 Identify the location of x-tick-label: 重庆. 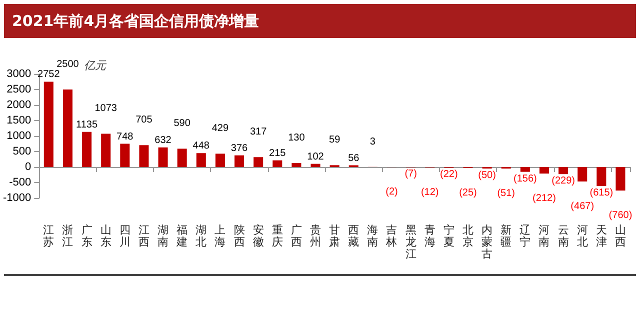
(277, 236).